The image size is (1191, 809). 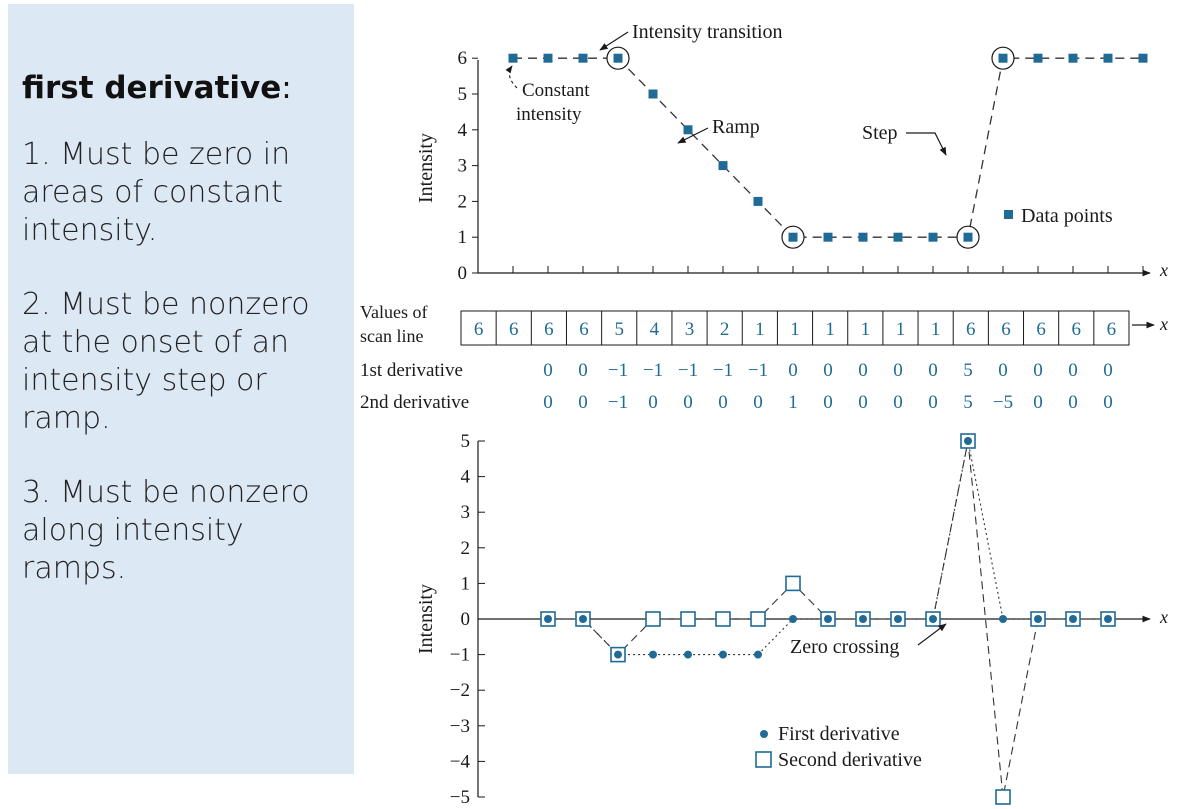 I want to click on table-row-label-values-2: scan line, so click(x=391, y=336).